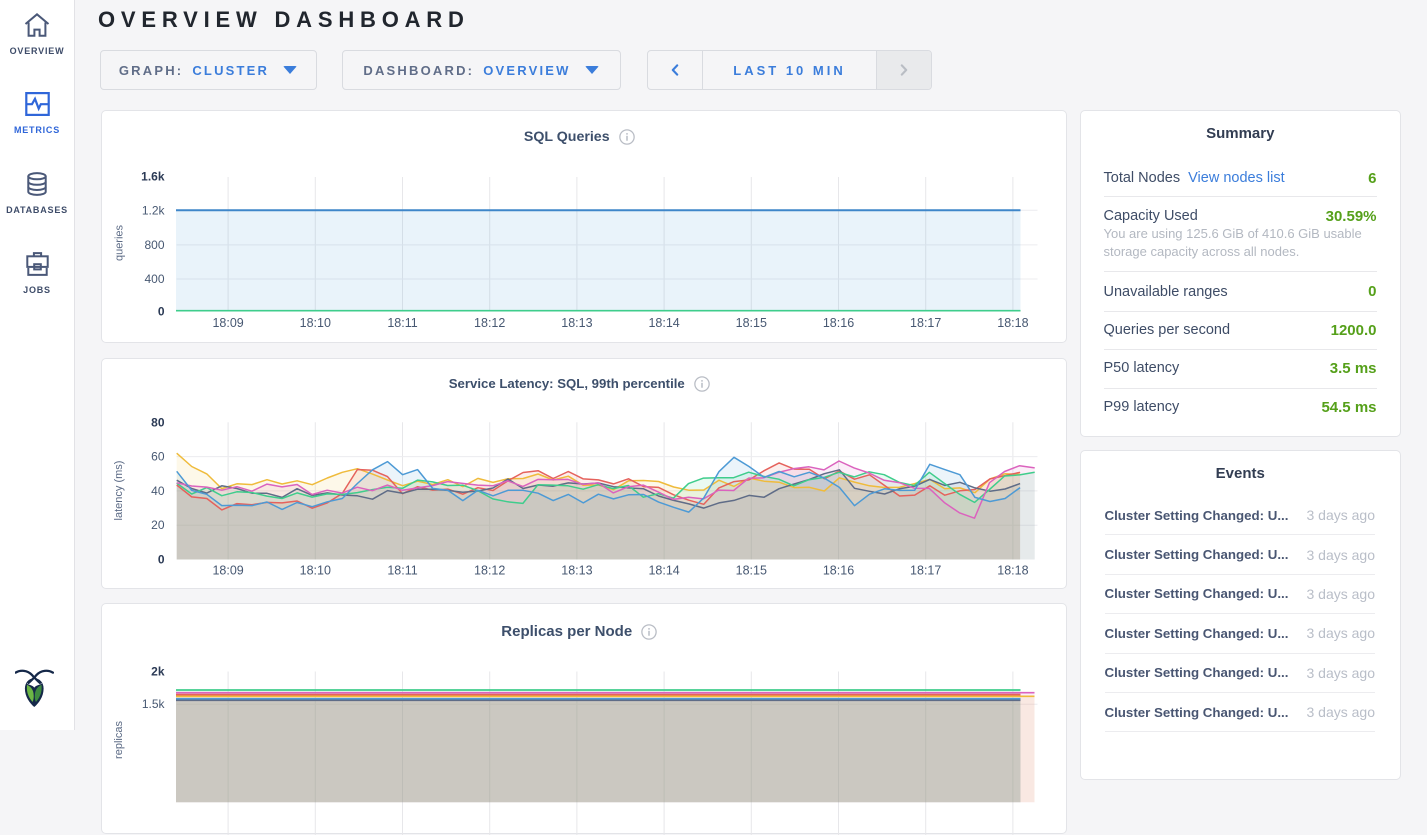  What do you see at coordinates (154, 245) in the screenshot?
I see `svg-text: 800` at bounding box center [154, 245].